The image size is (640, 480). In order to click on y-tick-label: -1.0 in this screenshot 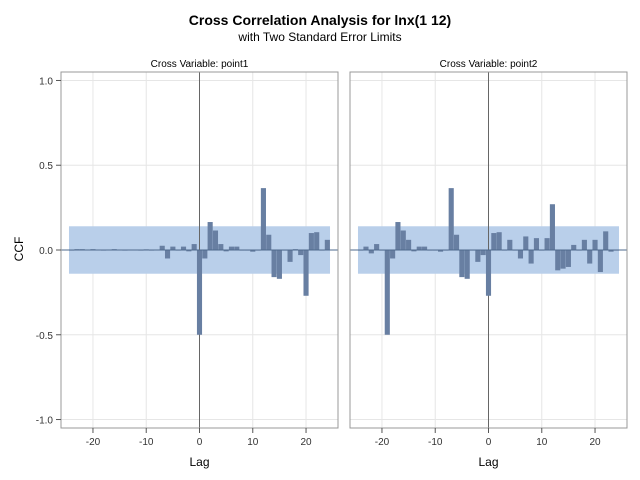, I will do `click(45, 421)`.